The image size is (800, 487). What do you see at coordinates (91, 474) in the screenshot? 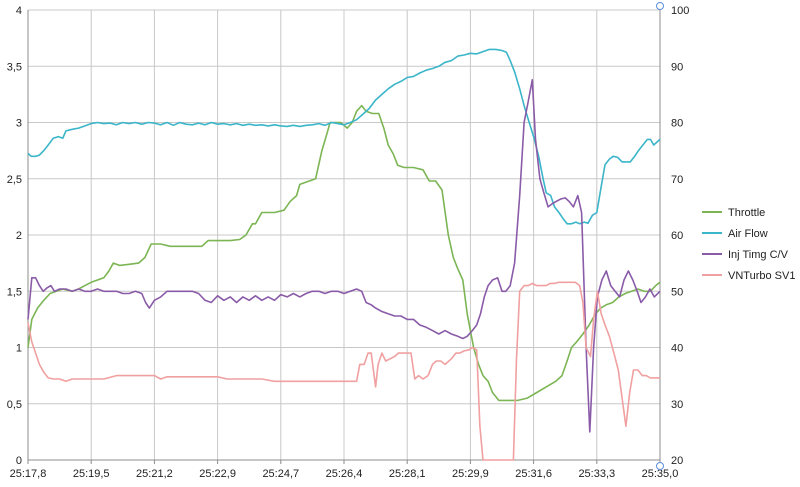
I see `x-tick-label: 25:19,5` at bounding box center [91, 474].